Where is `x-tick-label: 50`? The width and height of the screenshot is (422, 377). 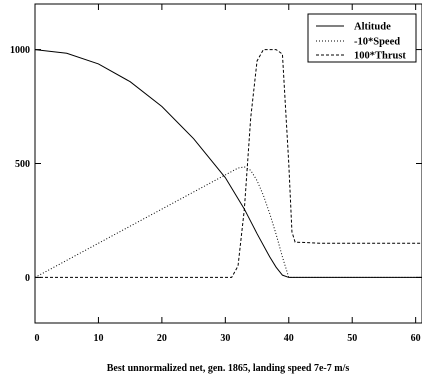 x-tick-label: 50 is located at coordinates (352, 338).